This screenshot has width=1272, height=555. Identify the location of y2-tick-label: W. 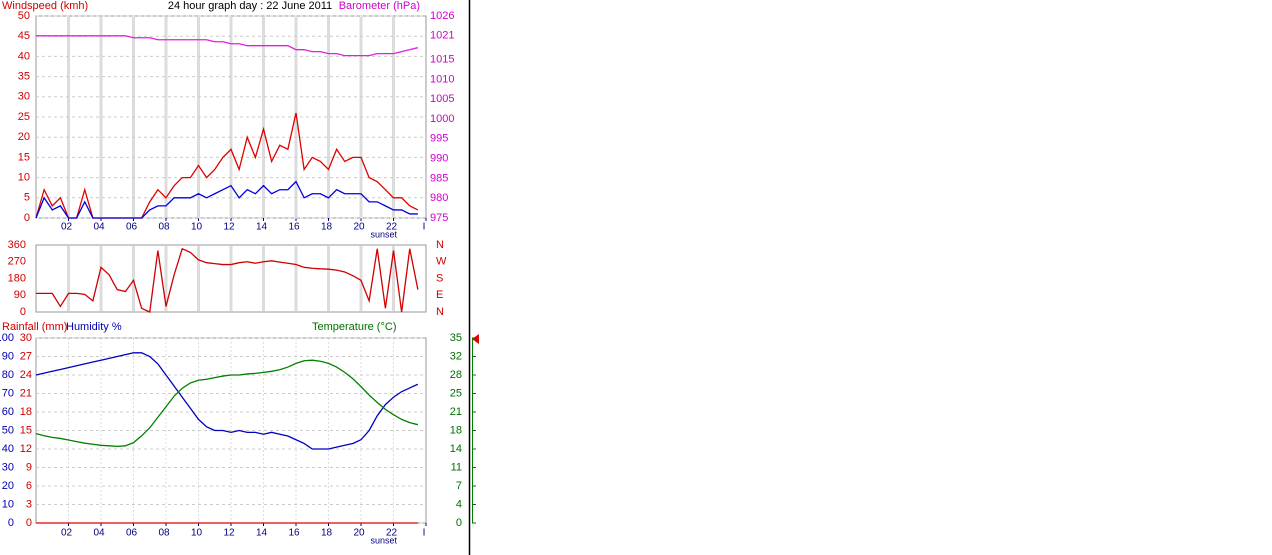
(441, 262).